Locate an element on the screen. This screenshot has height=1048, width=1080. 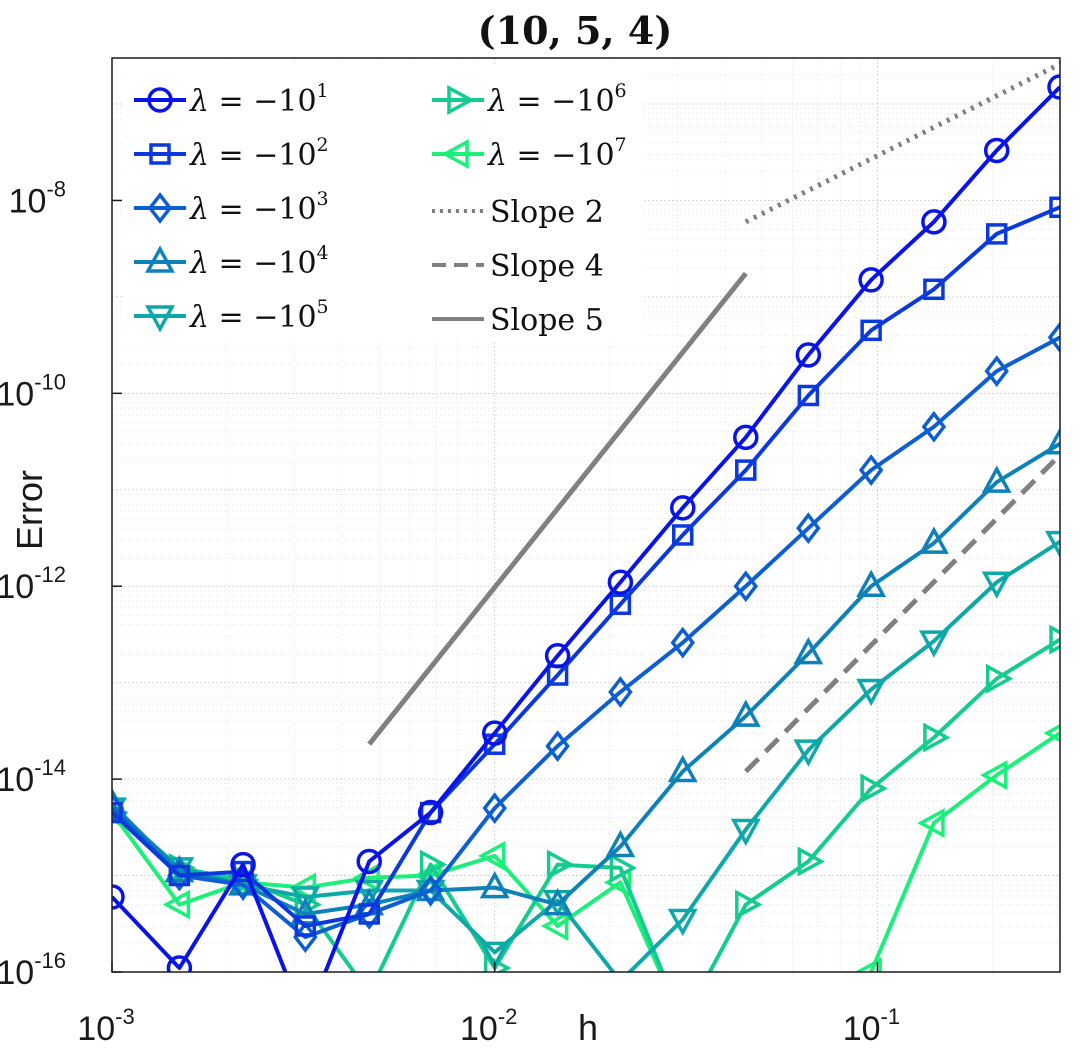
x-tick-label: 10⁻² is located at coordinates (488, 1026).